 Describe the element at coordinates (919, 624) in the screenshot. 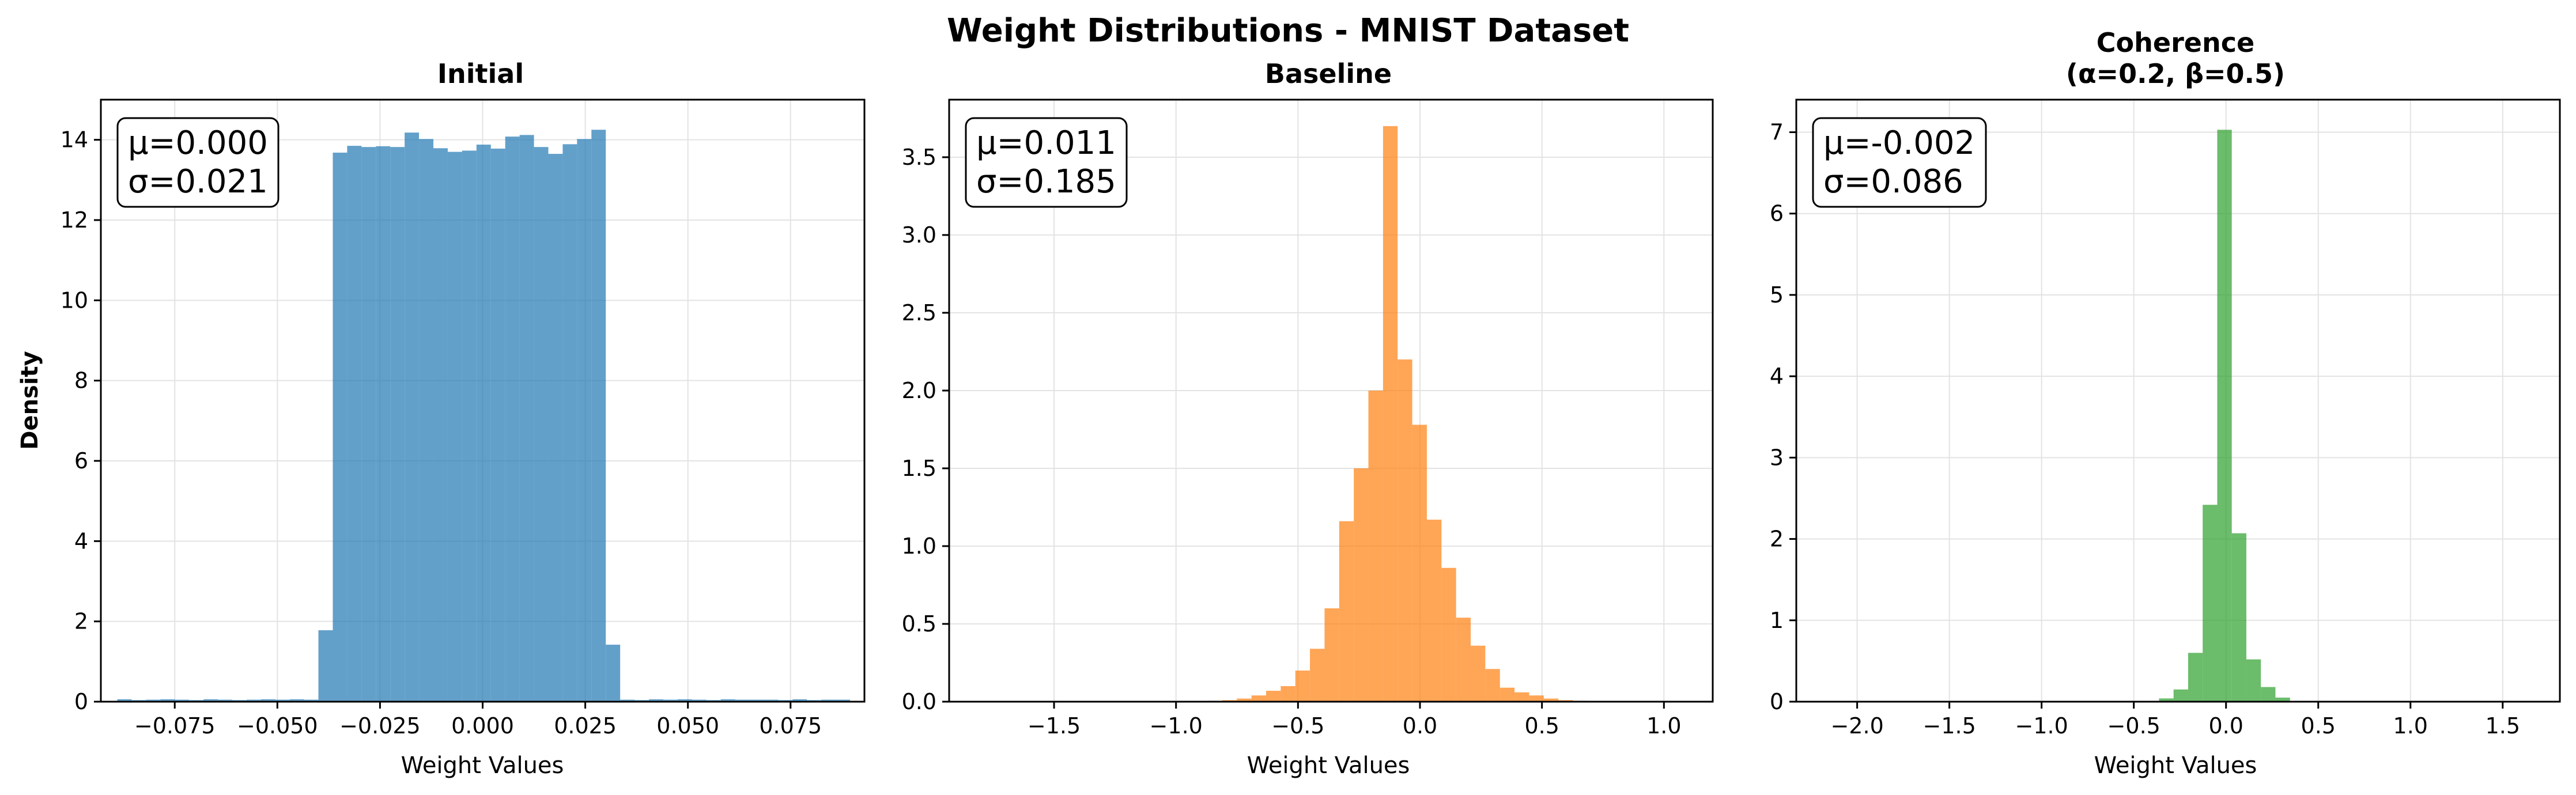

I see `y-tick-label: 0.5` at that location.